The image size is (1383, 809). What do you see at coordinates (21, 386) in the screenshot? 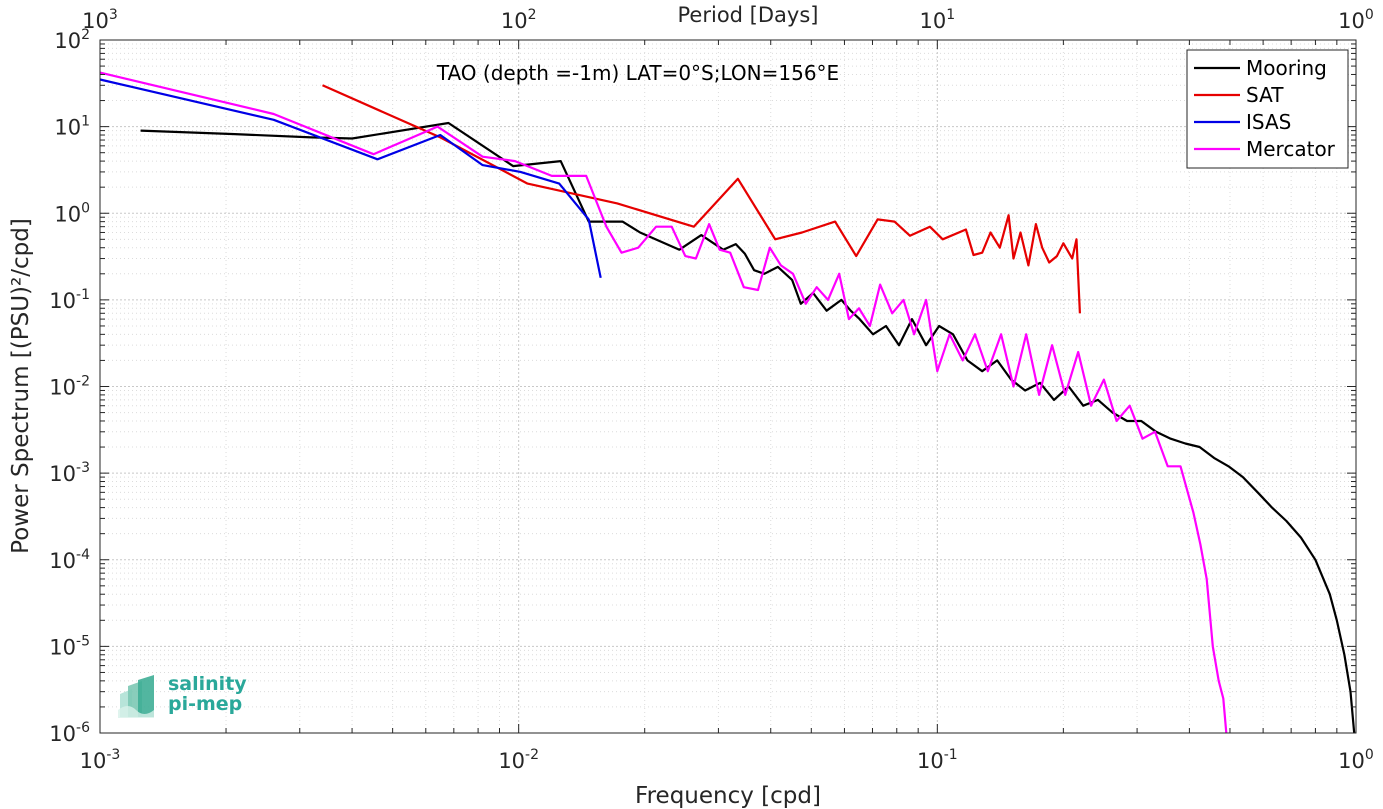
I see `y-axis-label: Power Spectrum [(PSU)²/cpd]` at bounding box center [21, 386].